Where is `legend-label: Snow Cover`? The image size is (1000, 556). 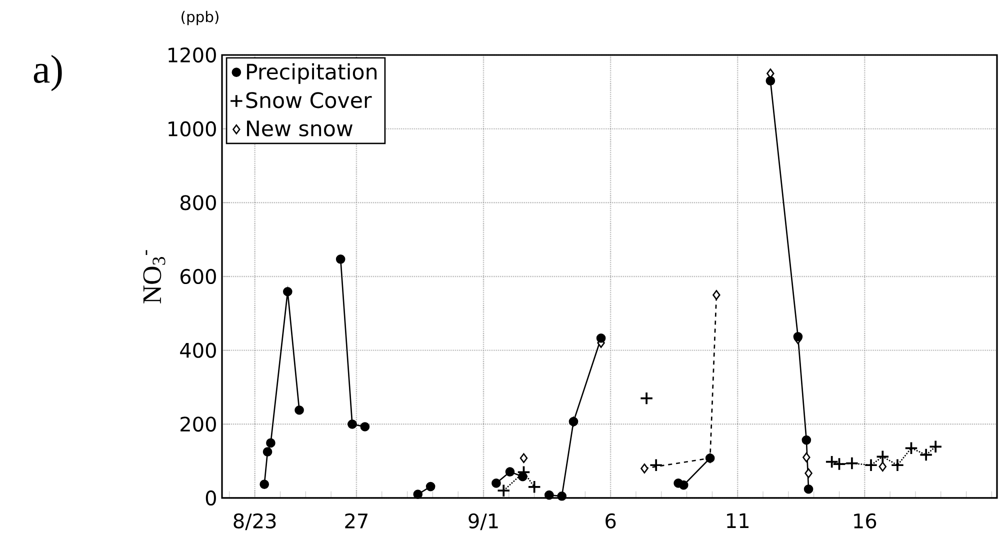 legend-label: Snow Cover is located at coordinates (309, 100).